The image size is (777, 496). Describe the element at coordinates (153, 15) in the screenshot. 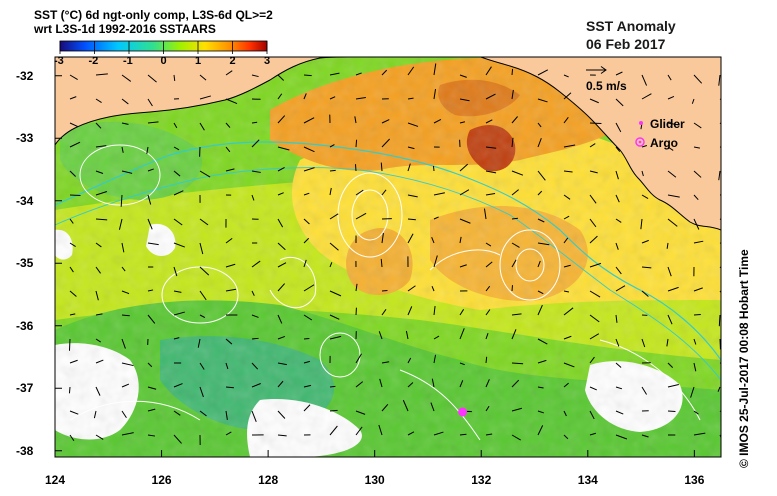

I see `map-title-line1: SST (°C) 6d ngt-only comp, L3S-6d QL>=2` at that location.